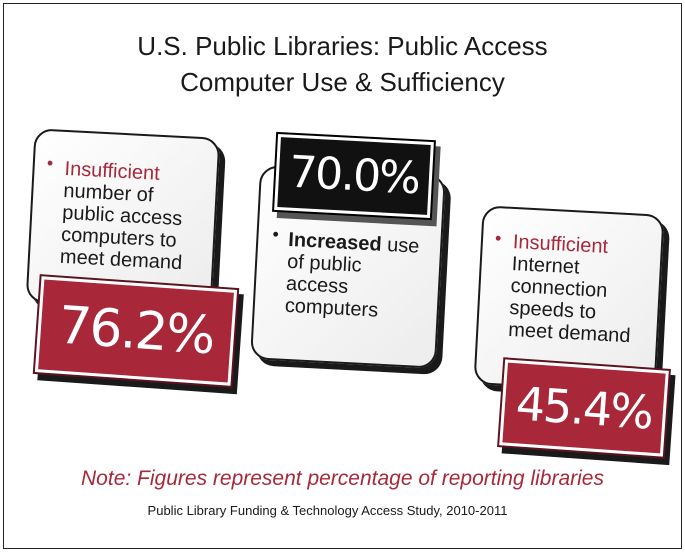 This screenshot has height=552, width=685. What do you see at coordinates (400, 245) in the screenshot?
I see `card-2-highlight-rest: use` at bounding box center [400, 245].